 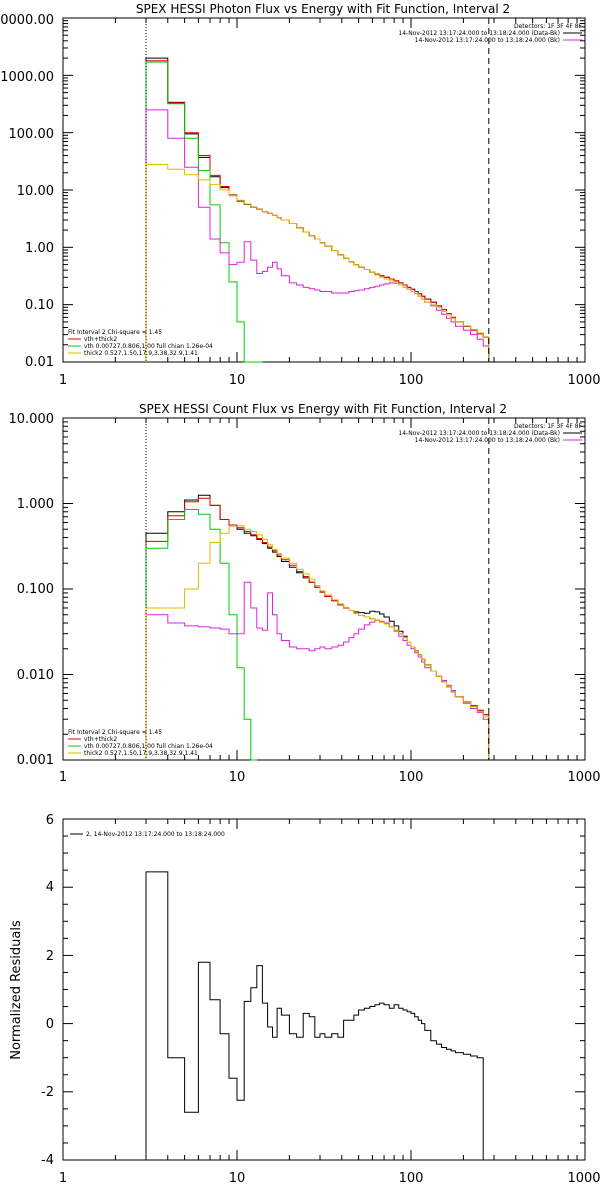 What do you see at coordinates (39, 248) in the screenshot?
I see `y-tick-label: 1.00` at bounding box center [39, 248].